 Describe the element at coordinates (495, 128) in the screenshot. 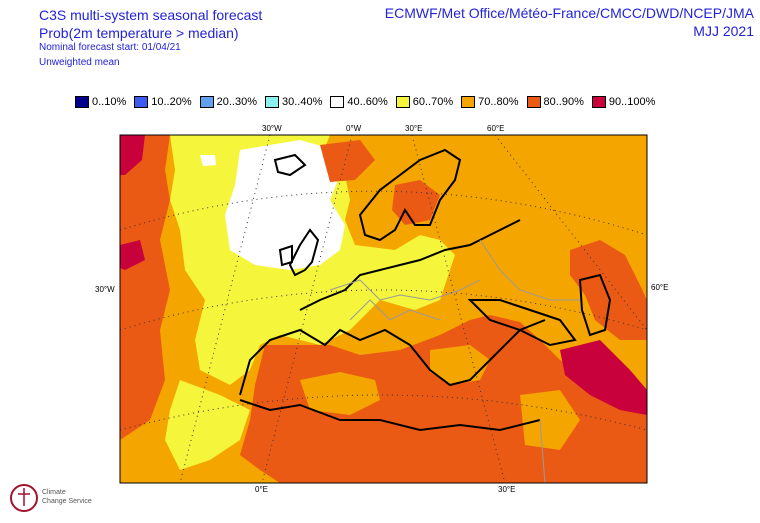

I see `axis-top-60e: 60°E` at that location.